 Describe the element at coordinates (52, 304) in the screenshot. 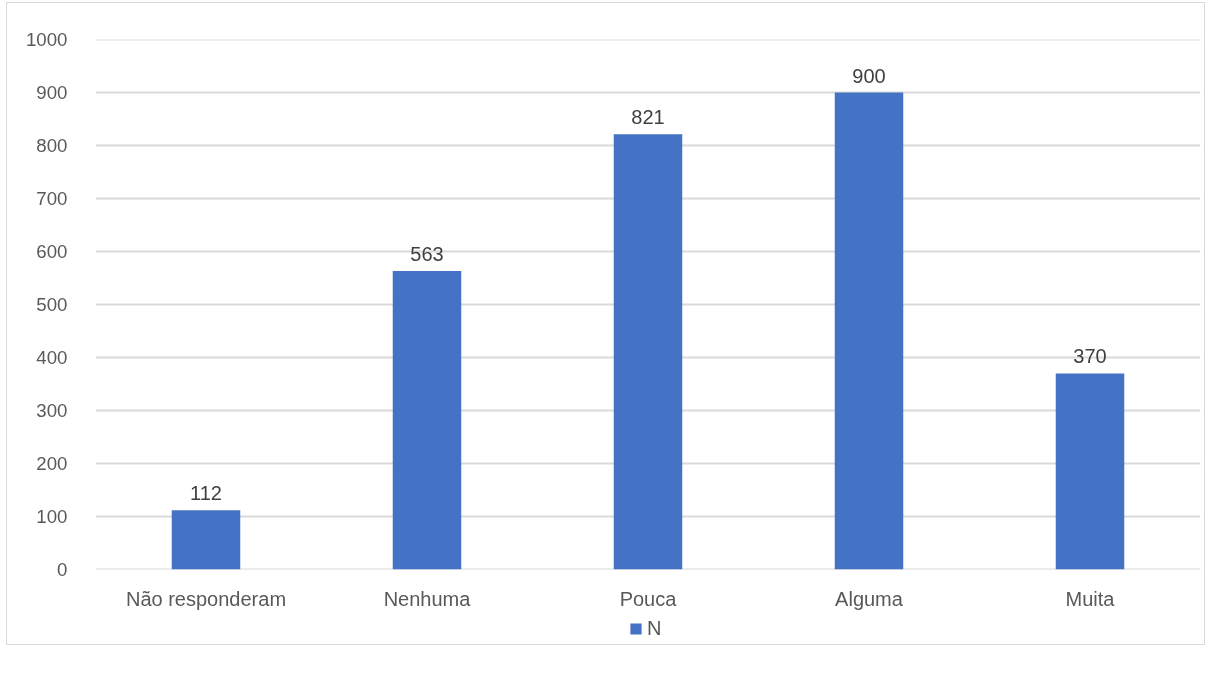

I see `y-tick-label: 500` at that location.